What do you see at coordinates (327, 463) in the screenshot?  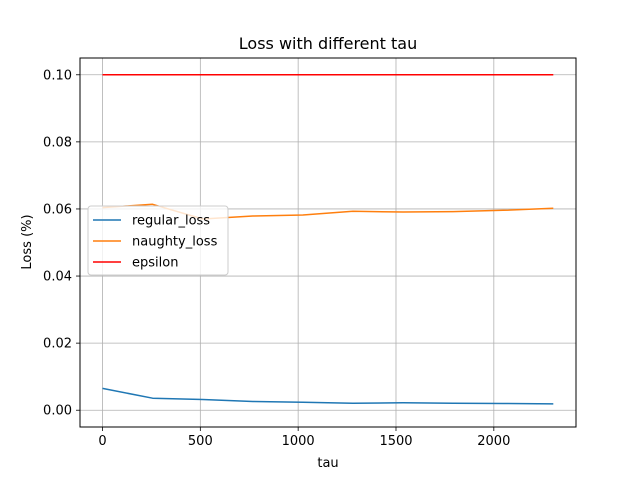 I see `x-axis-label: tau` at bounding box center [327, 463].